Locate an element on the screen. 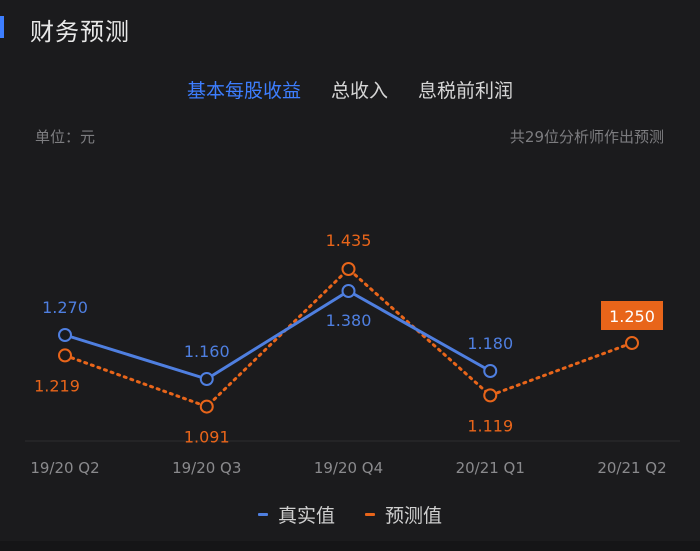 This screenshot has width=700, height=551. forecast-data-label: 1.119 is located at coordinates (490, 425).